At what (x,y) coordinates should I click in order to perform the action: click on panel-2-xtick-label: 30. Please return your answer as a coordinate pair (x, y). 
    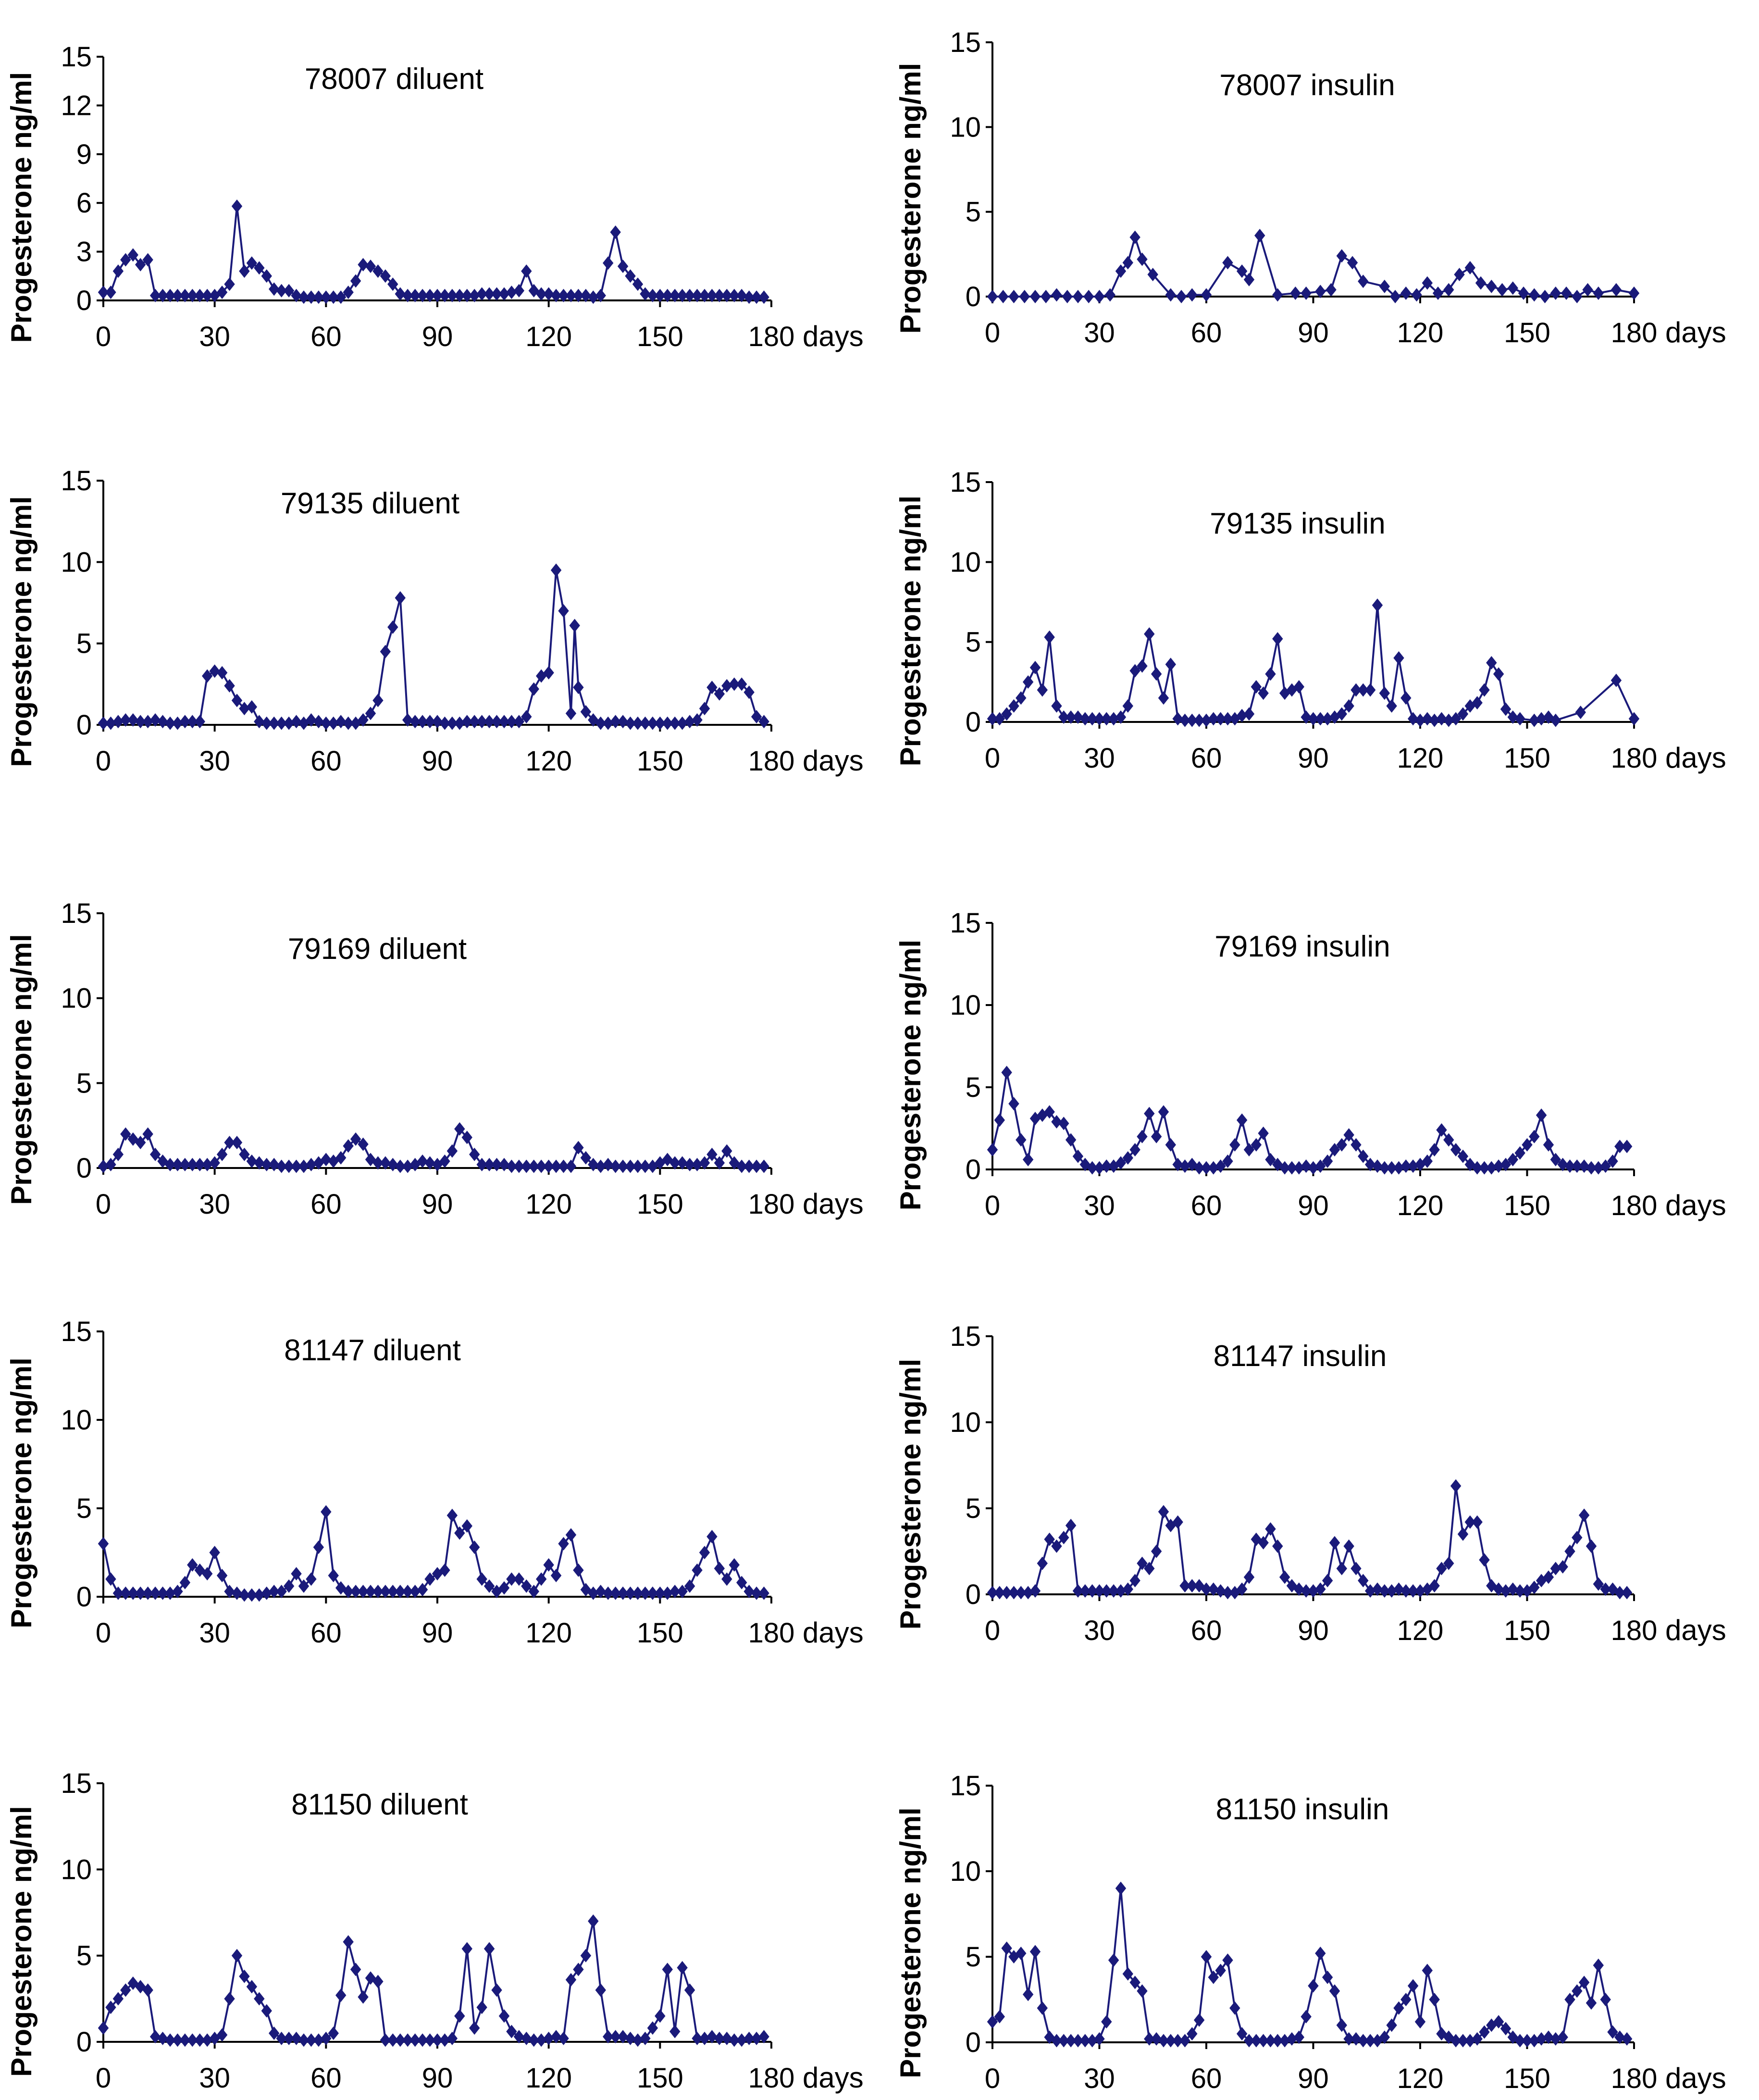
    Looking at the image, I should click on (214, 761).